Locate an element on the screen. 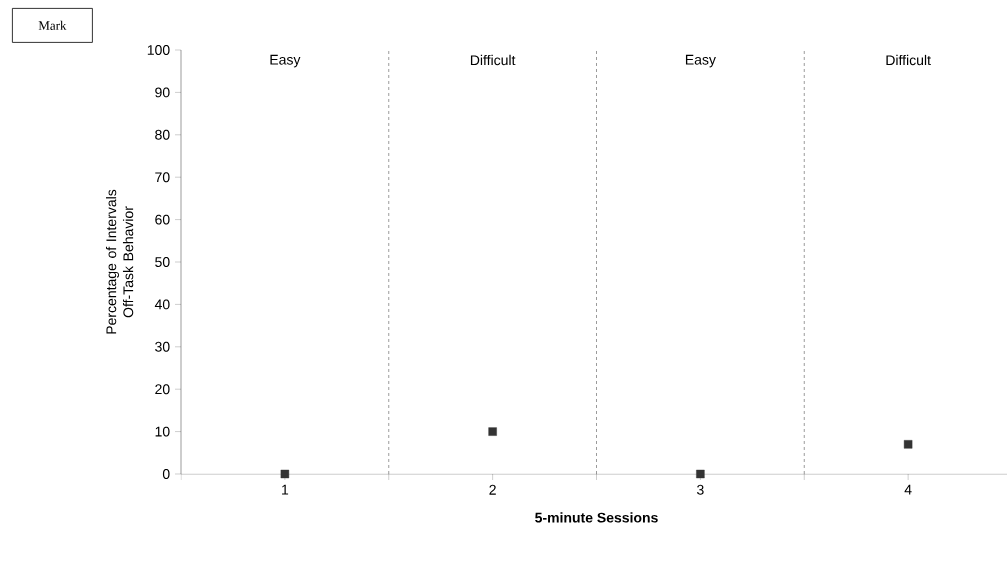 Image resolution: width=1007 pixels, height=563 pixels. y-tick-label: 40 is located at coordinates (162, 304).